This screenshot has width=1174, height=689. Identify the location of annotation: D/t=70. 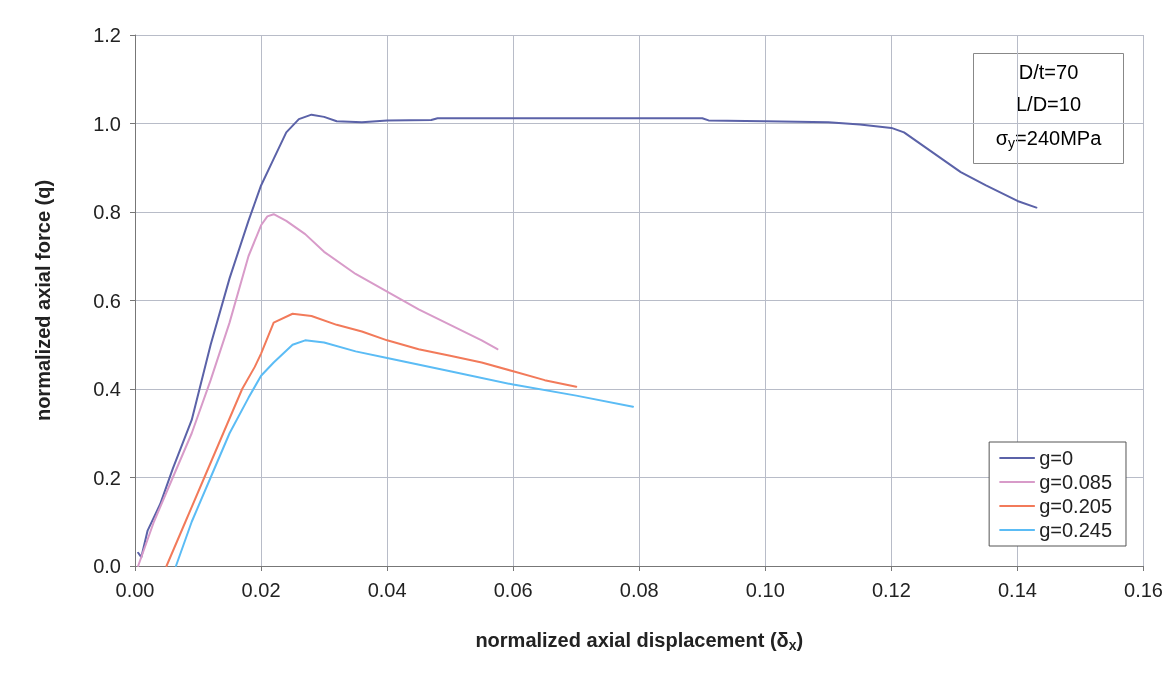
(1048, 71).